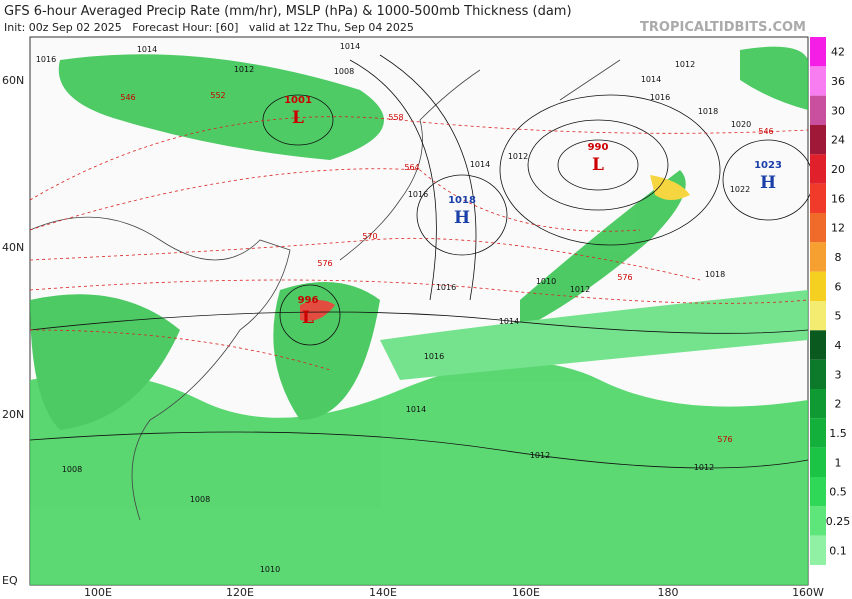 This screenshot has width=852, height=599. Describe the element at coordinates (838, 550) in the screenshot. I see `colorbar-label: 0.1` at that location.